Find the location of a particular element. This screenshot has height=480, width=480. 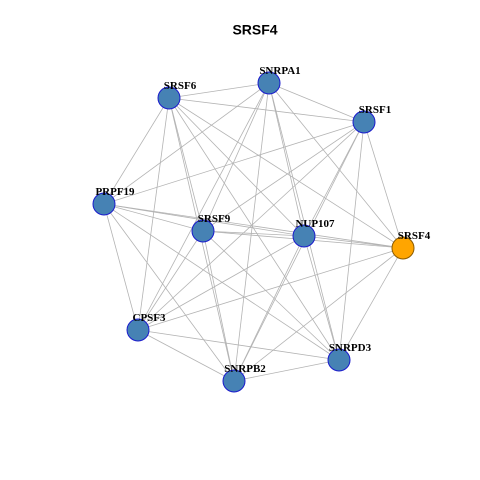

diagram-title: SRSF4 is located at coordinates (254, 30).